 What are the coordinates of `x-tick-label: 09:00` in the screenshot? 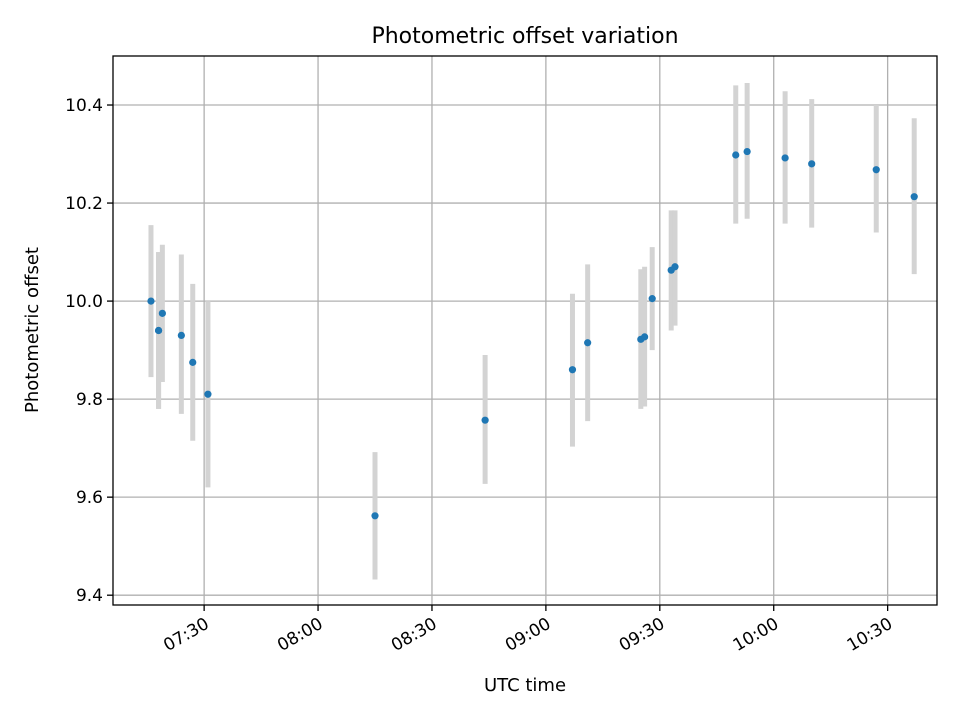 It's located at (528, 635).